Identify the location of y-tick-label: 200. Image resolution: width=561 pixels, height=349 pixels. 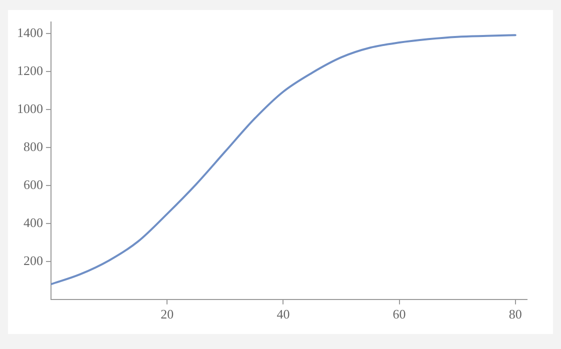
(33, 260).